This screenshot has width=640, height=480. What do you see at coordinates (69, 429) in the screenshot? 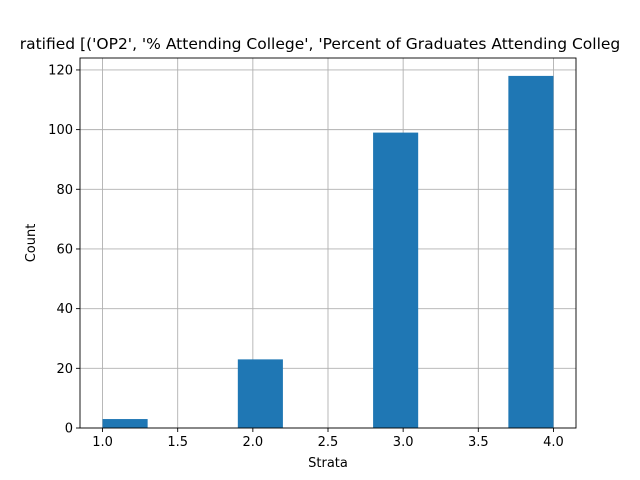
I see `y-tick-label: 0` at bounding box center [69, 429].